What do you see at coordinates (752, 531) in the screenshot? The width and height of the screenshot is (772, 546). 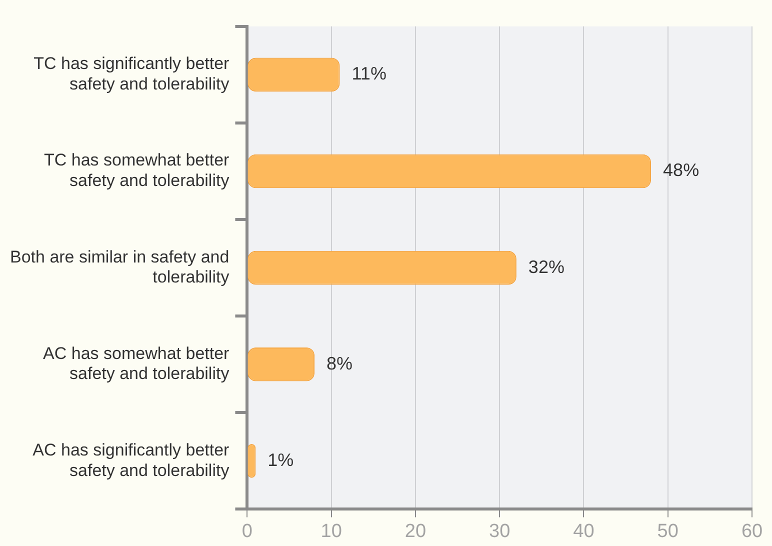 I see `x-tick-label: 60` at bounding box center [752, 531].